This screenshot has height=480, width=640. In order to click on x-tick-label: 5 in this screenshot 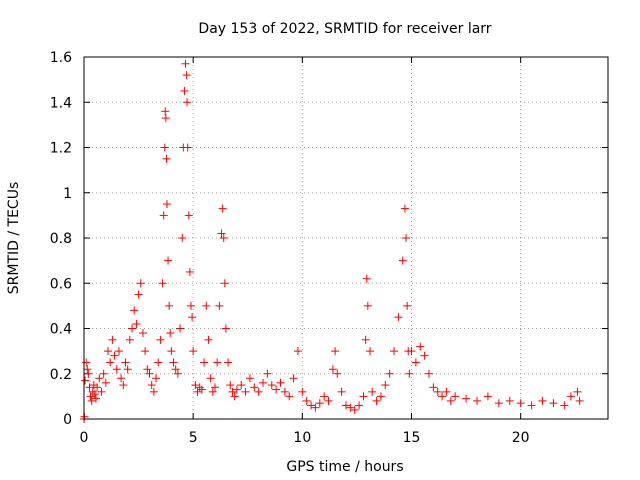, I will do `click(193, 438)`.